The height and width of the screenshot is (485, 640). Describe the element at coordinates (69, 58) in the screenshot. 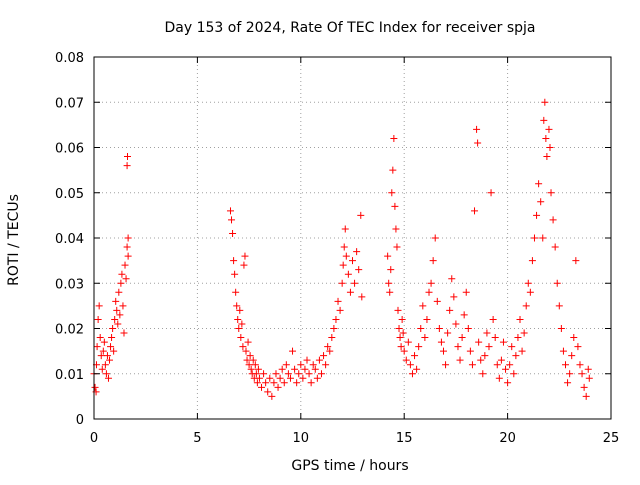

I see `y-tick-label: 0.08` at that location.